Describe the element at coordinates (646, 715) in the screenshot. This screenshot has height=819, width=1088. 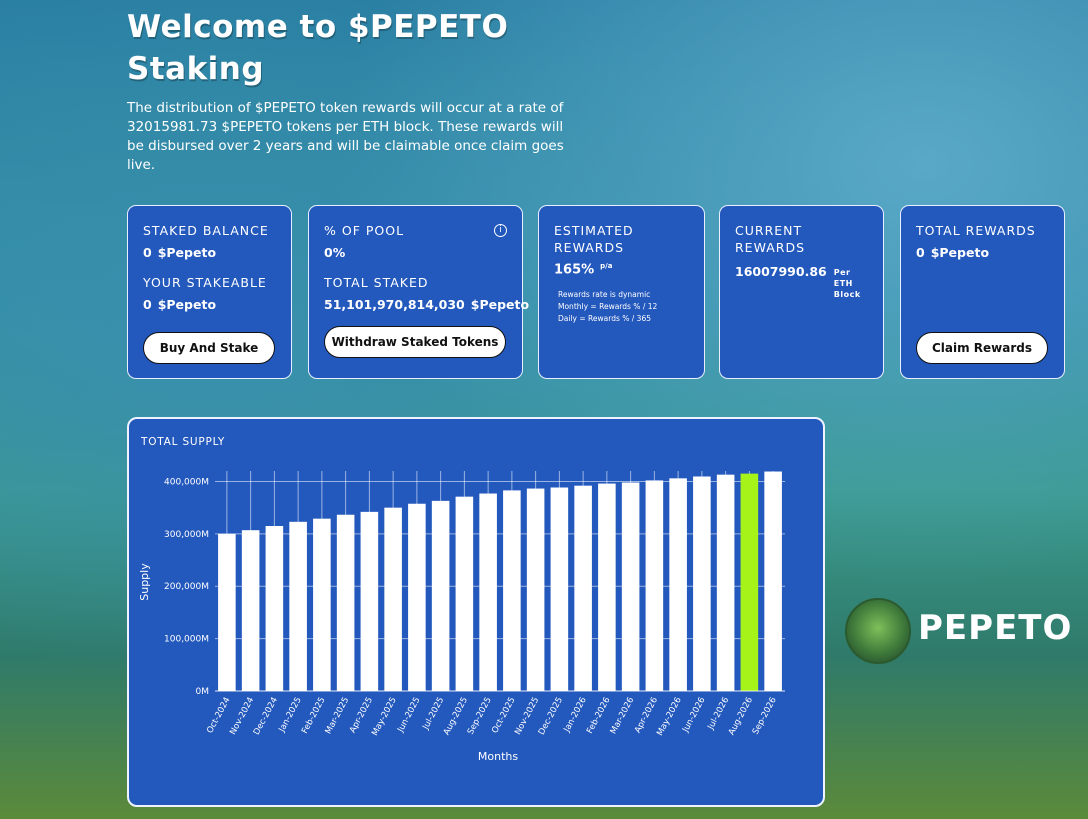
I see `x-tick-label: Apr-2026` at that location.